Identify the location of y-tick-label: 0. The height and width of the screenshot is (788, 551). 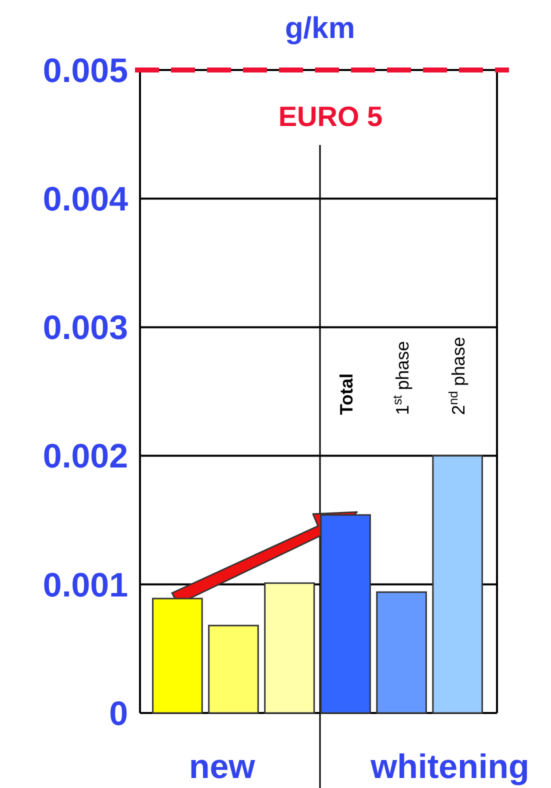
(118, 713).